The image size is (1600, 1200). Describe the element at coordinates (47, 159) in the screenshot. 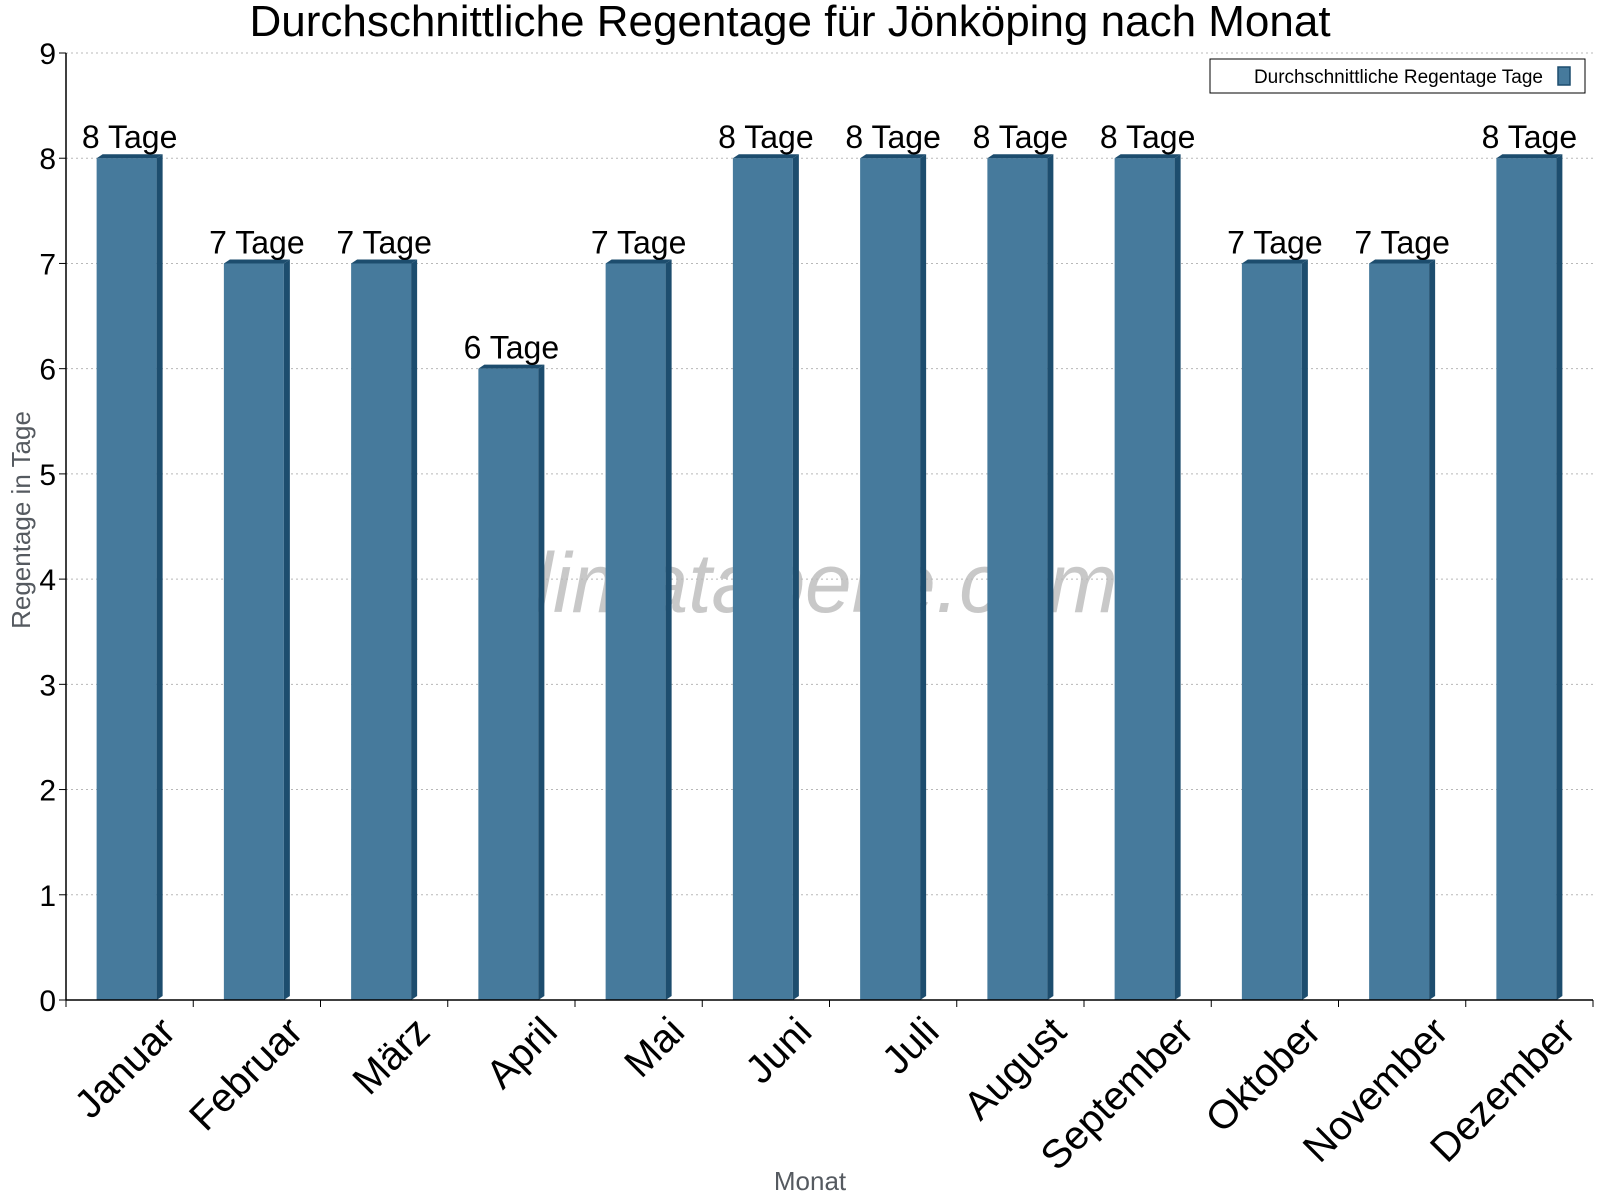

I see `y-tick-label: 8` at that location.